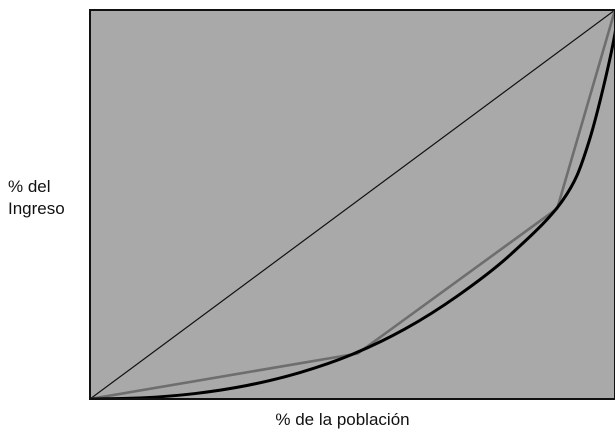 Image resolution: width=615 pixels, height=435 pixels. I want to click on y-axis-label-line-1: % del, so click(29, 186).